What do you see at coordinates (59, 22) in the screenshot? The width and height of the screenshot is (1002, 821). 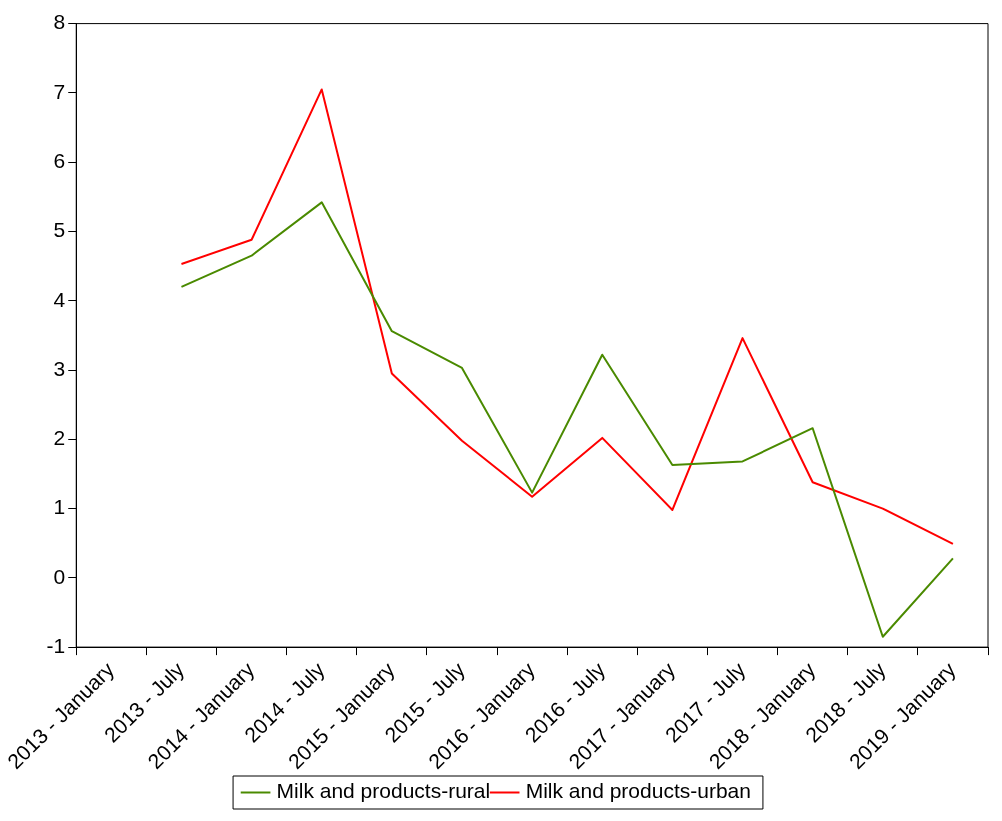 I see `y-tick-label: 8` at bounding box center [59, 22].